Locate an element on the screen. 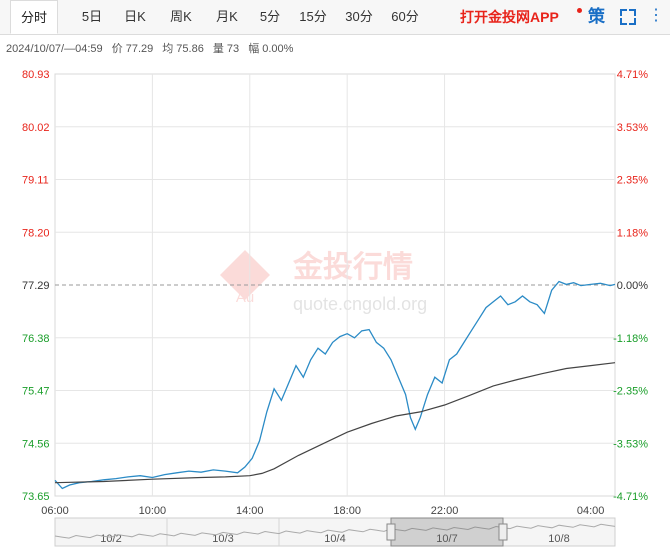  left-tick-label: 80.02 is located at coordinates (36, 128).